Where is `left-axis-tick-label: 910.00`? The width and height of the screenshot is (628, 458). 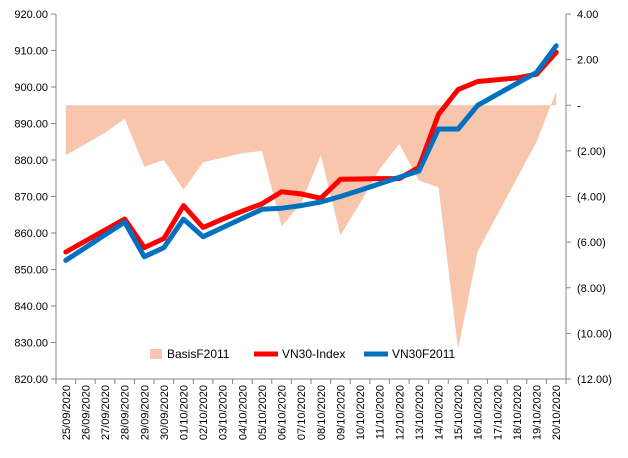 left-axis-tick-label: 910.00 is located at coordinates (31, 52).